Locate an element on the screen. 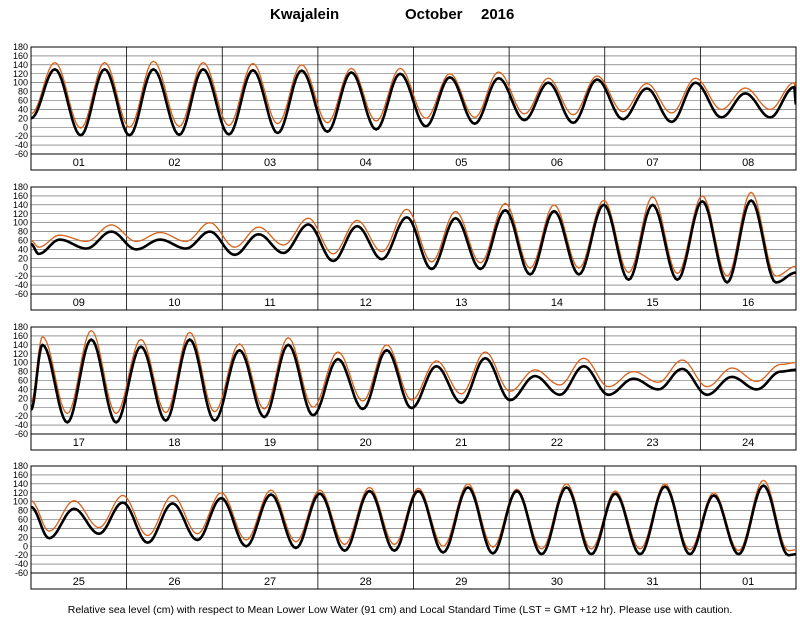 The height and width of the screenshot is (618, 800). day-label: 10 is located at coordinates (174, 303).